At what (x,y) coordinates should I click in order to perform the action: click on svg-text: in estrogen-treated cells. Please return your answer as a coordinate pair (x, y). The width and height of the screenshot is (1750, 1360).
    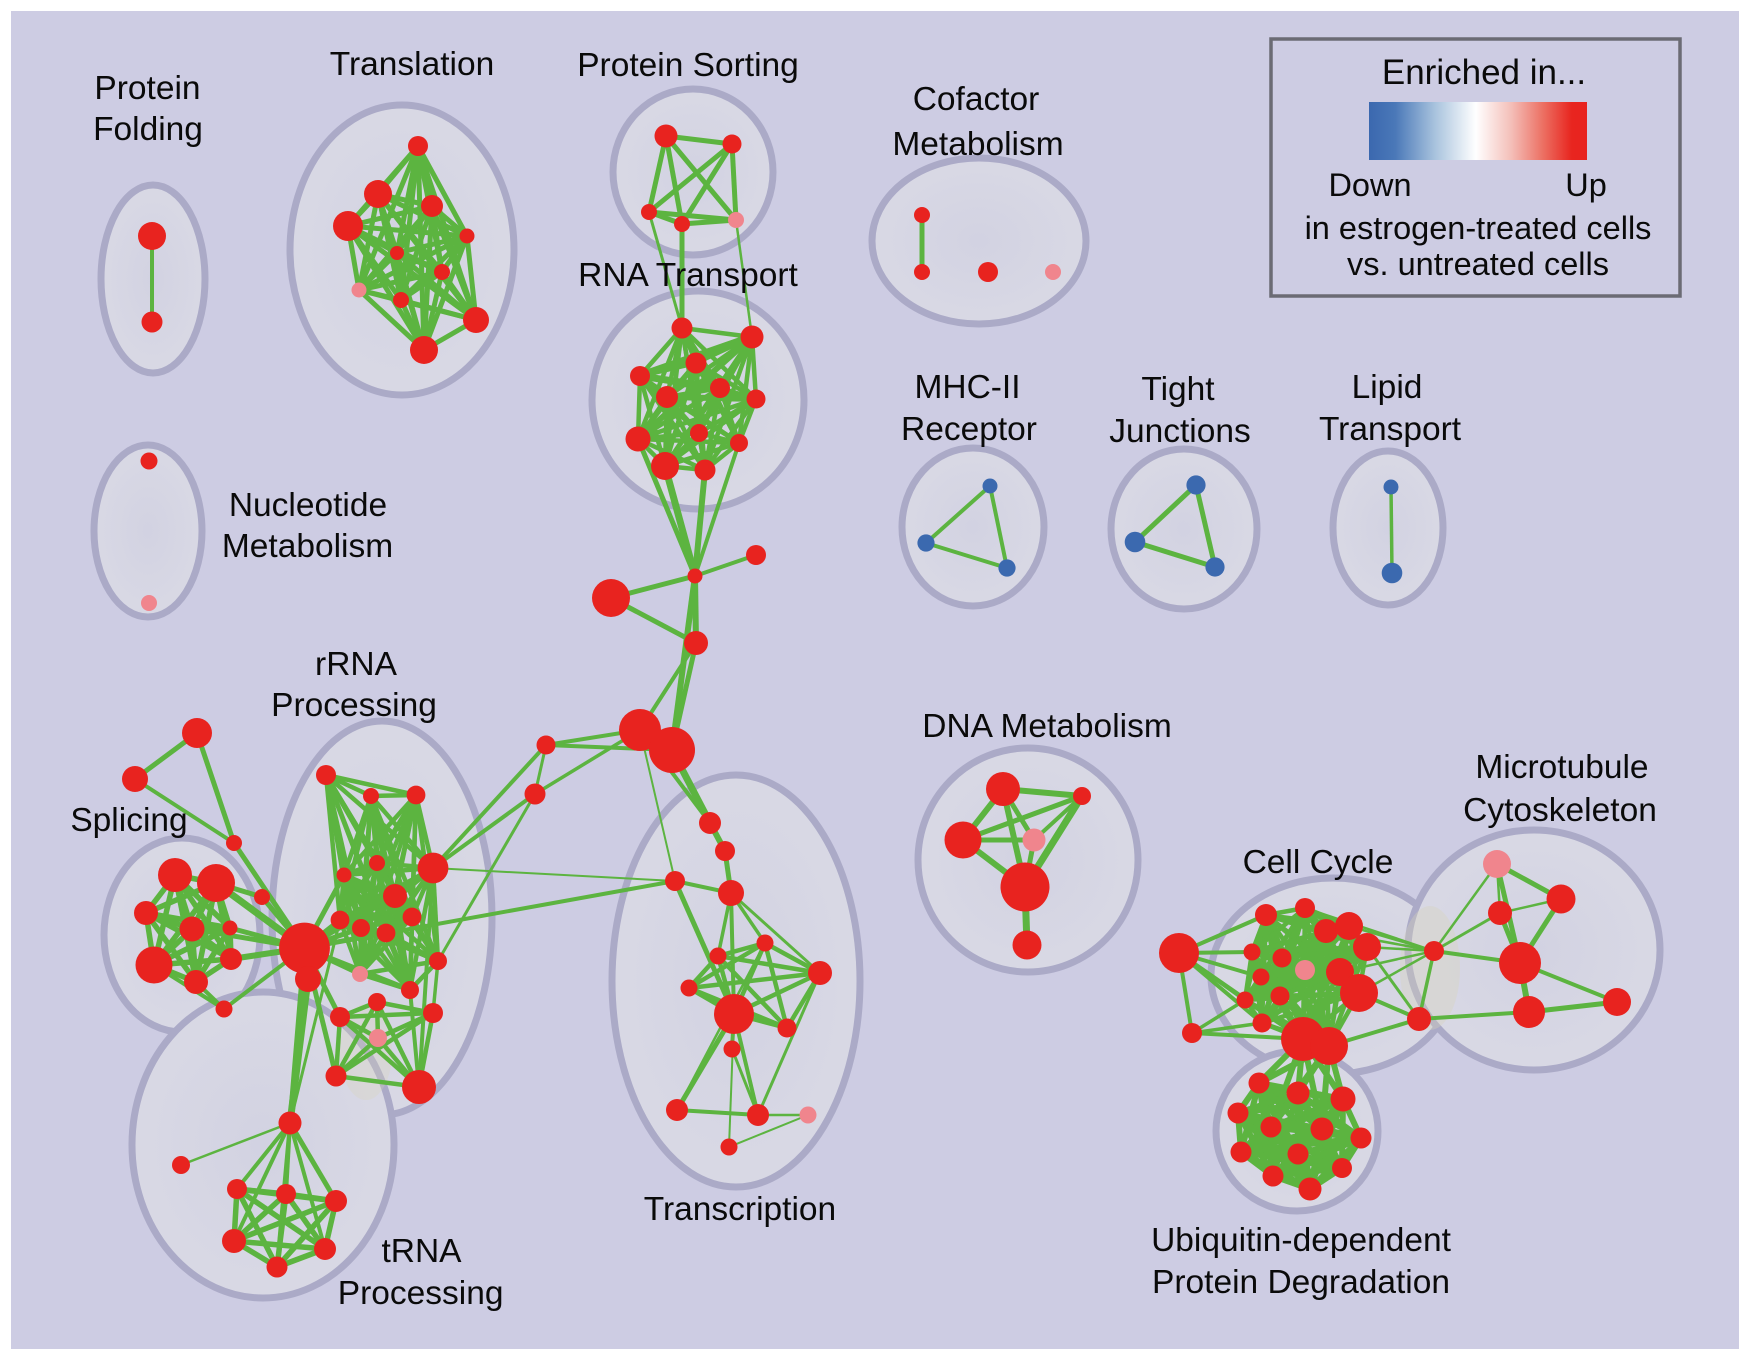
    Looking at the image, I should click on (1478, 228).